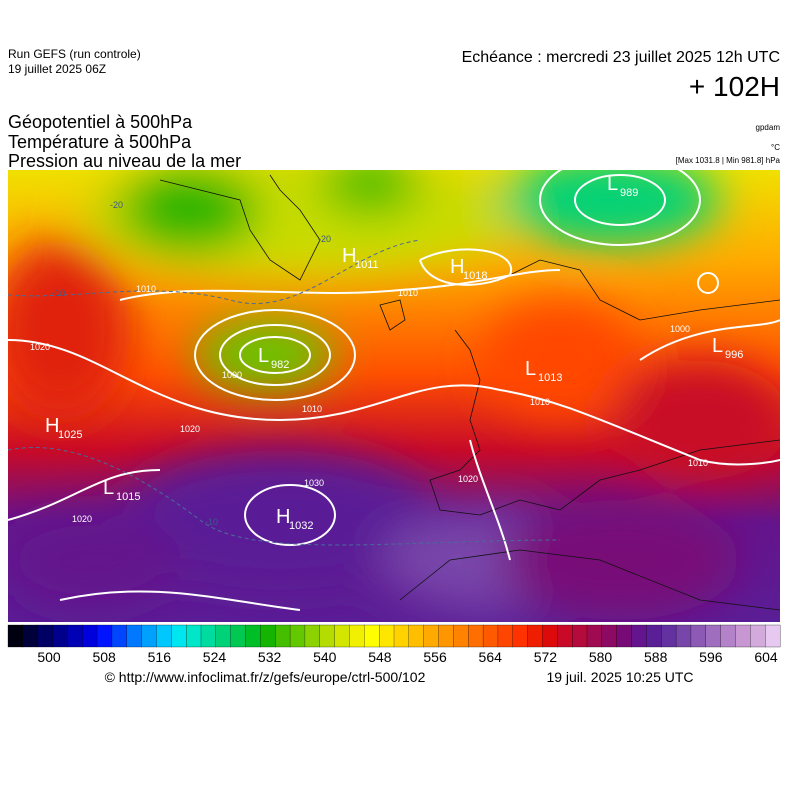 This screenshot has width=788, height=794. Describe the element at coordinates (100, 142) in the screenshot. I see `title: Température à 500hPa` at that location.